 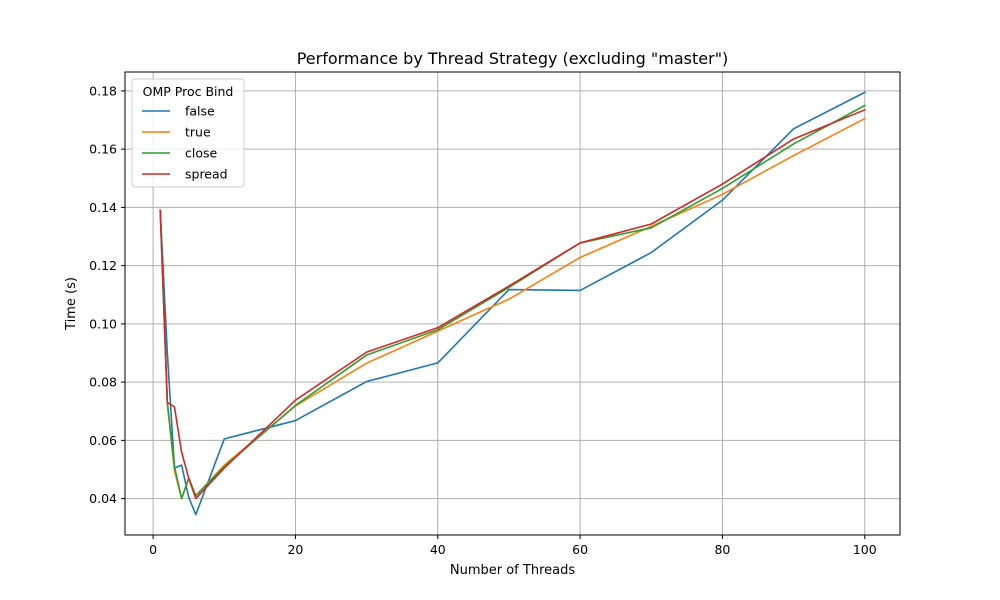 What do you see at coordinates (200, 111) in the screenshot?
I see `legend-label-false: false` at bounding box center [200, 111].